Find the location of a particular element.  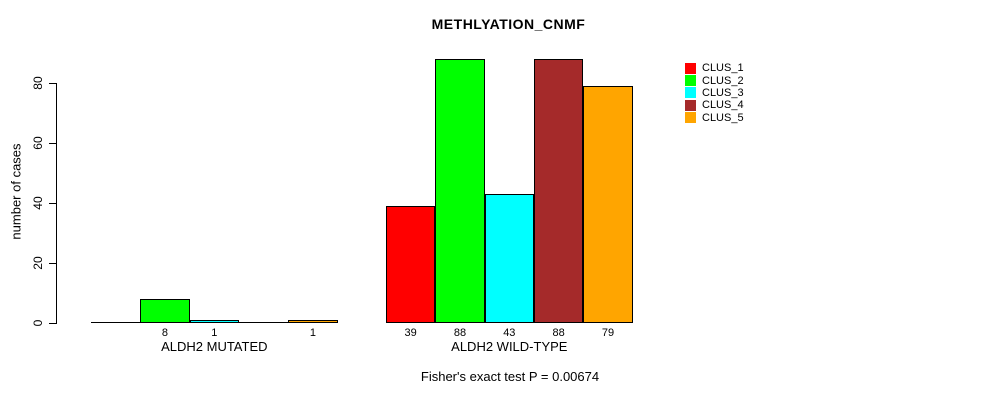

legend-label: CLUS_3 is located at coordinates (723, 92).